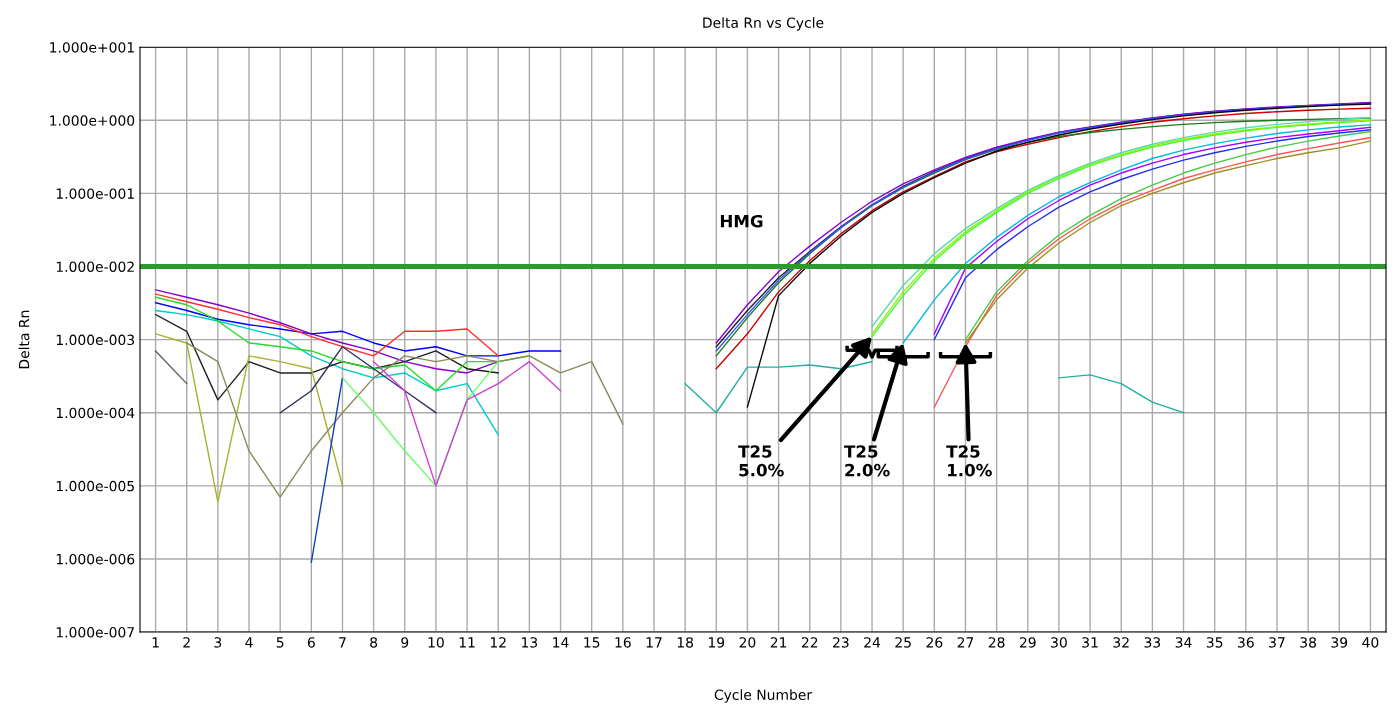  I want to click on x-axis-title: Cycle Number, so click(763, 696).